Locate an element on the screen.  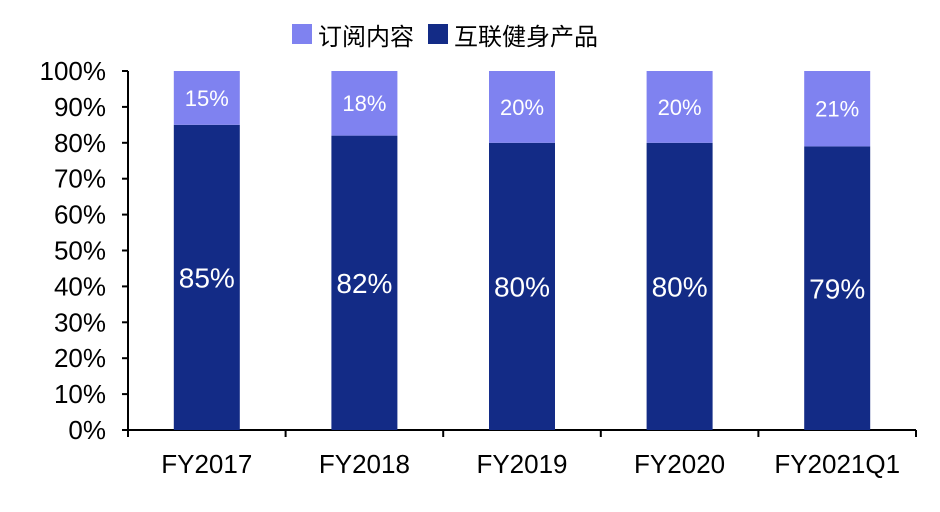
bar-value-label: 21% is located at coordinates (837, 109).